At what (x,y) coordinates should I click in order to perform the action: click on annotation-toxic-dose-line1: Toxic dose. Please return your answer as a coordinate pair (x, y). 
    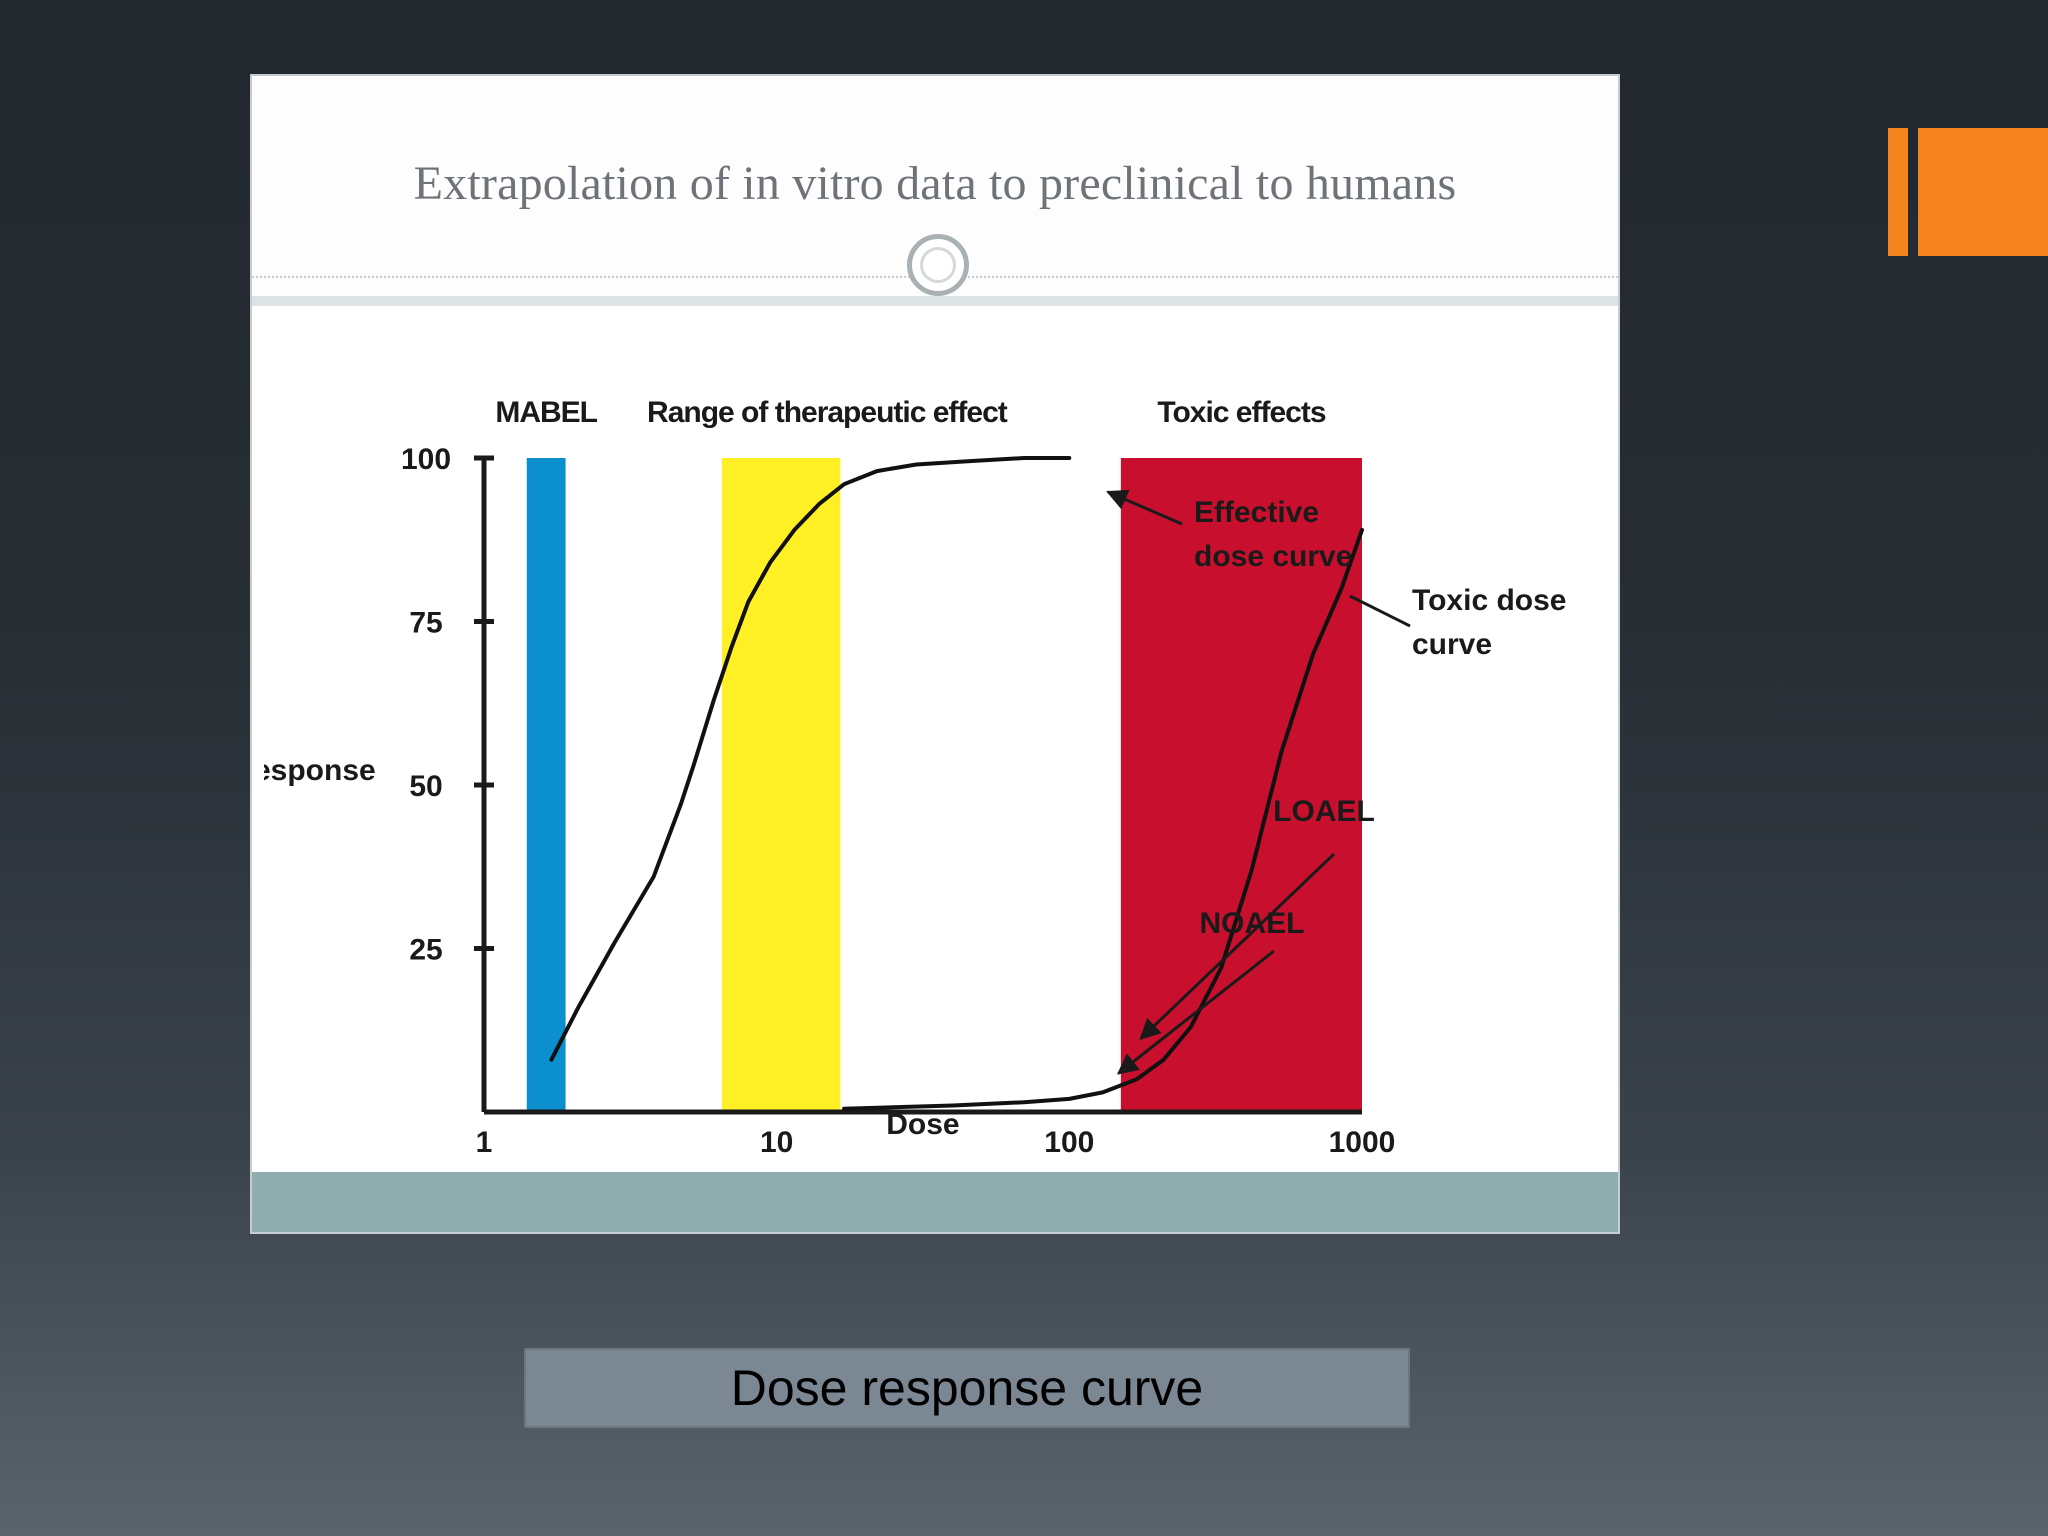
    Looking at the image, I should click on (1489, 600).